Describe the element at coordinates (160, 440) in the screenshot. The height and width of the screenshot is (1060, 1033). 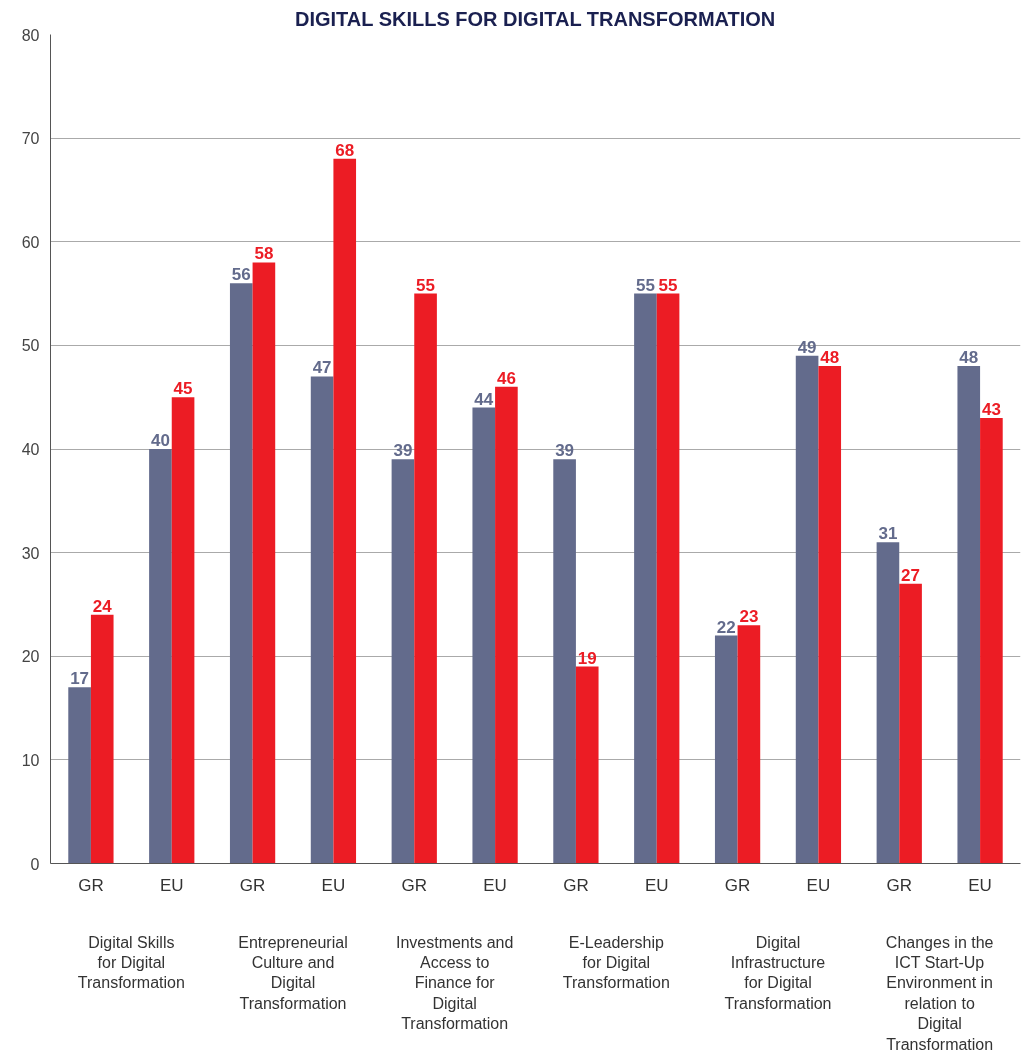
I see `data-label: 40` at that location.